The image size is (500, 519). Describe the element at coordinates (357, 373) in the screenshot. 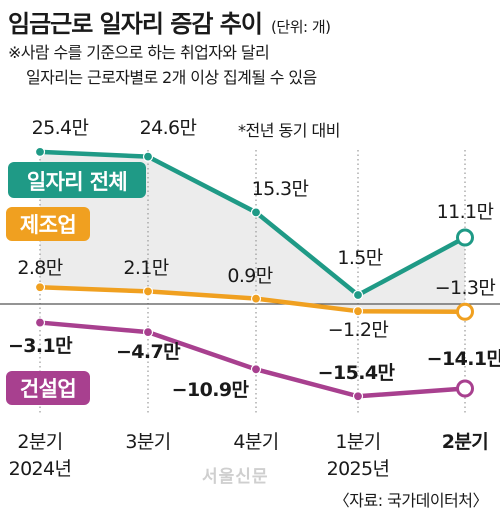

I see `data-label-construction-3: −15.4만` at that location.